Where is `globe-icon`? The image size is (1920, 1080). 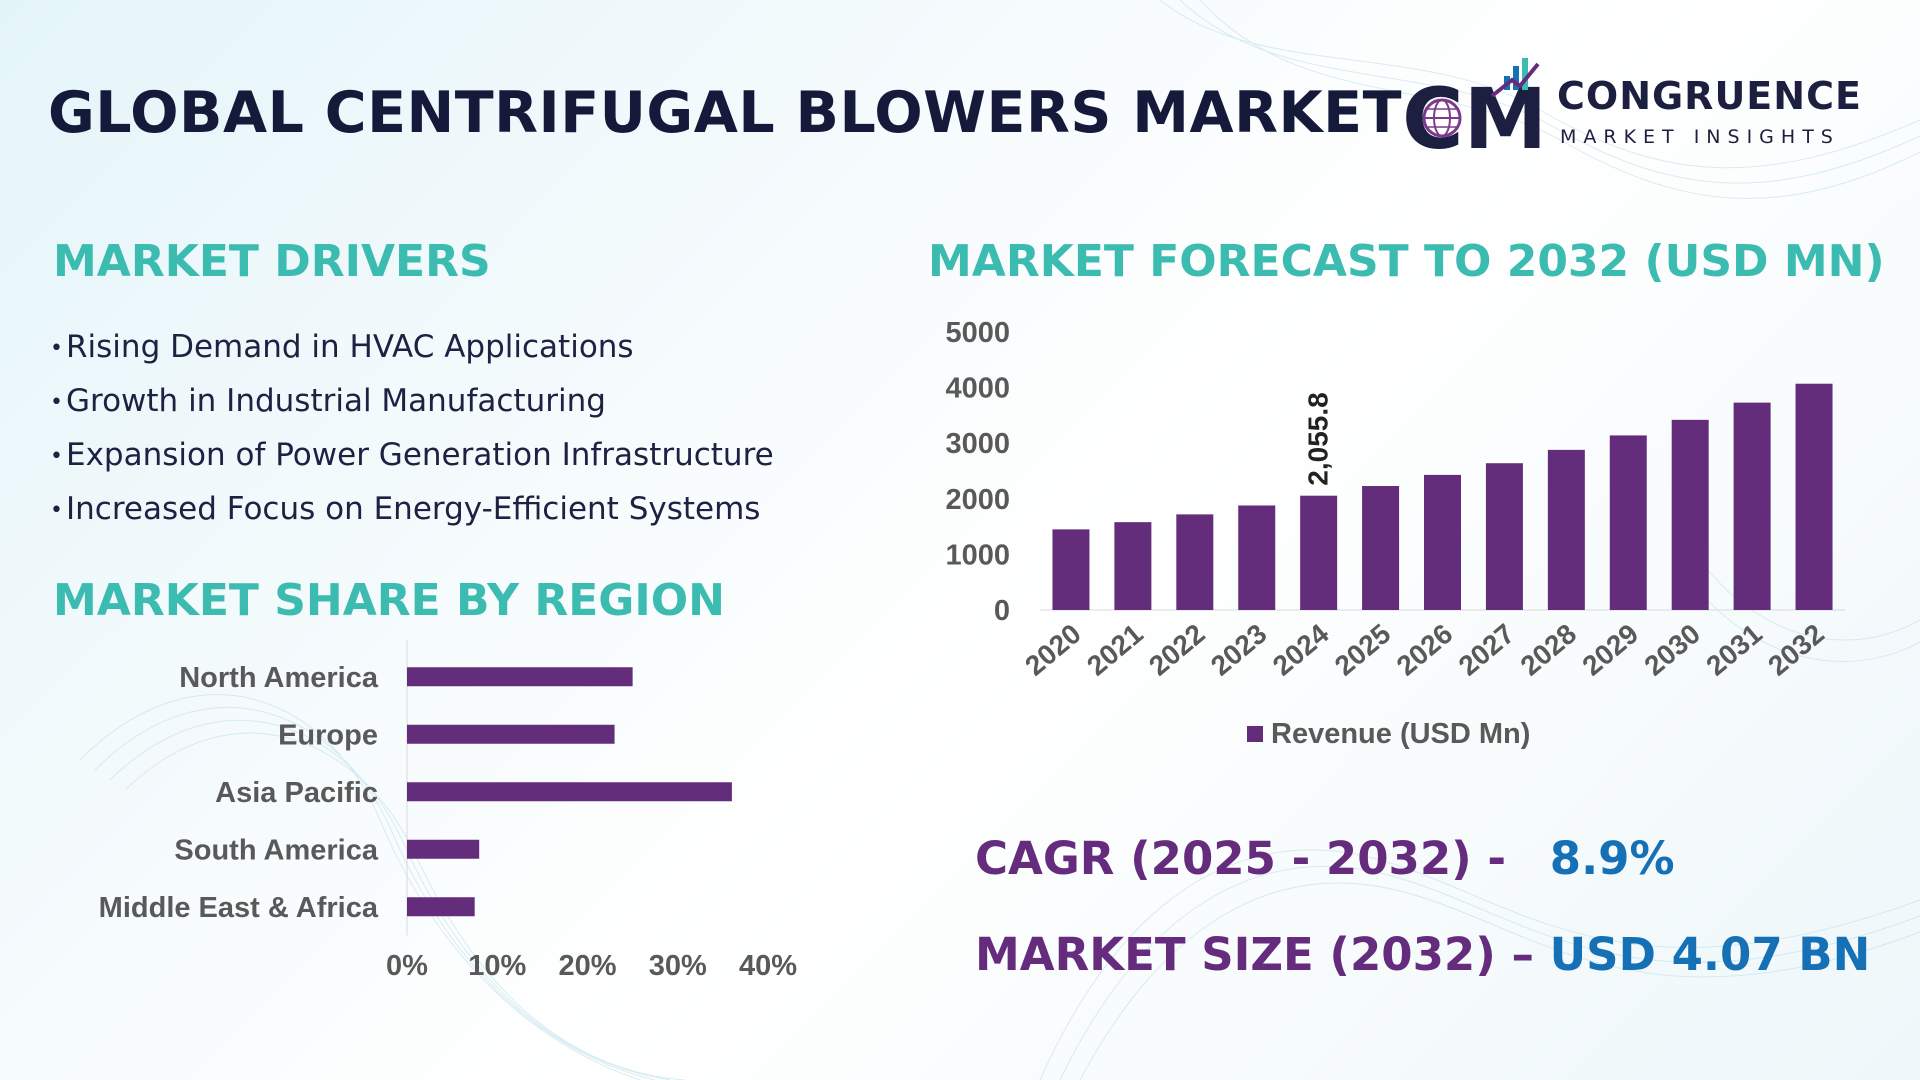
globe-icon is located at coordinates (1442, 118).